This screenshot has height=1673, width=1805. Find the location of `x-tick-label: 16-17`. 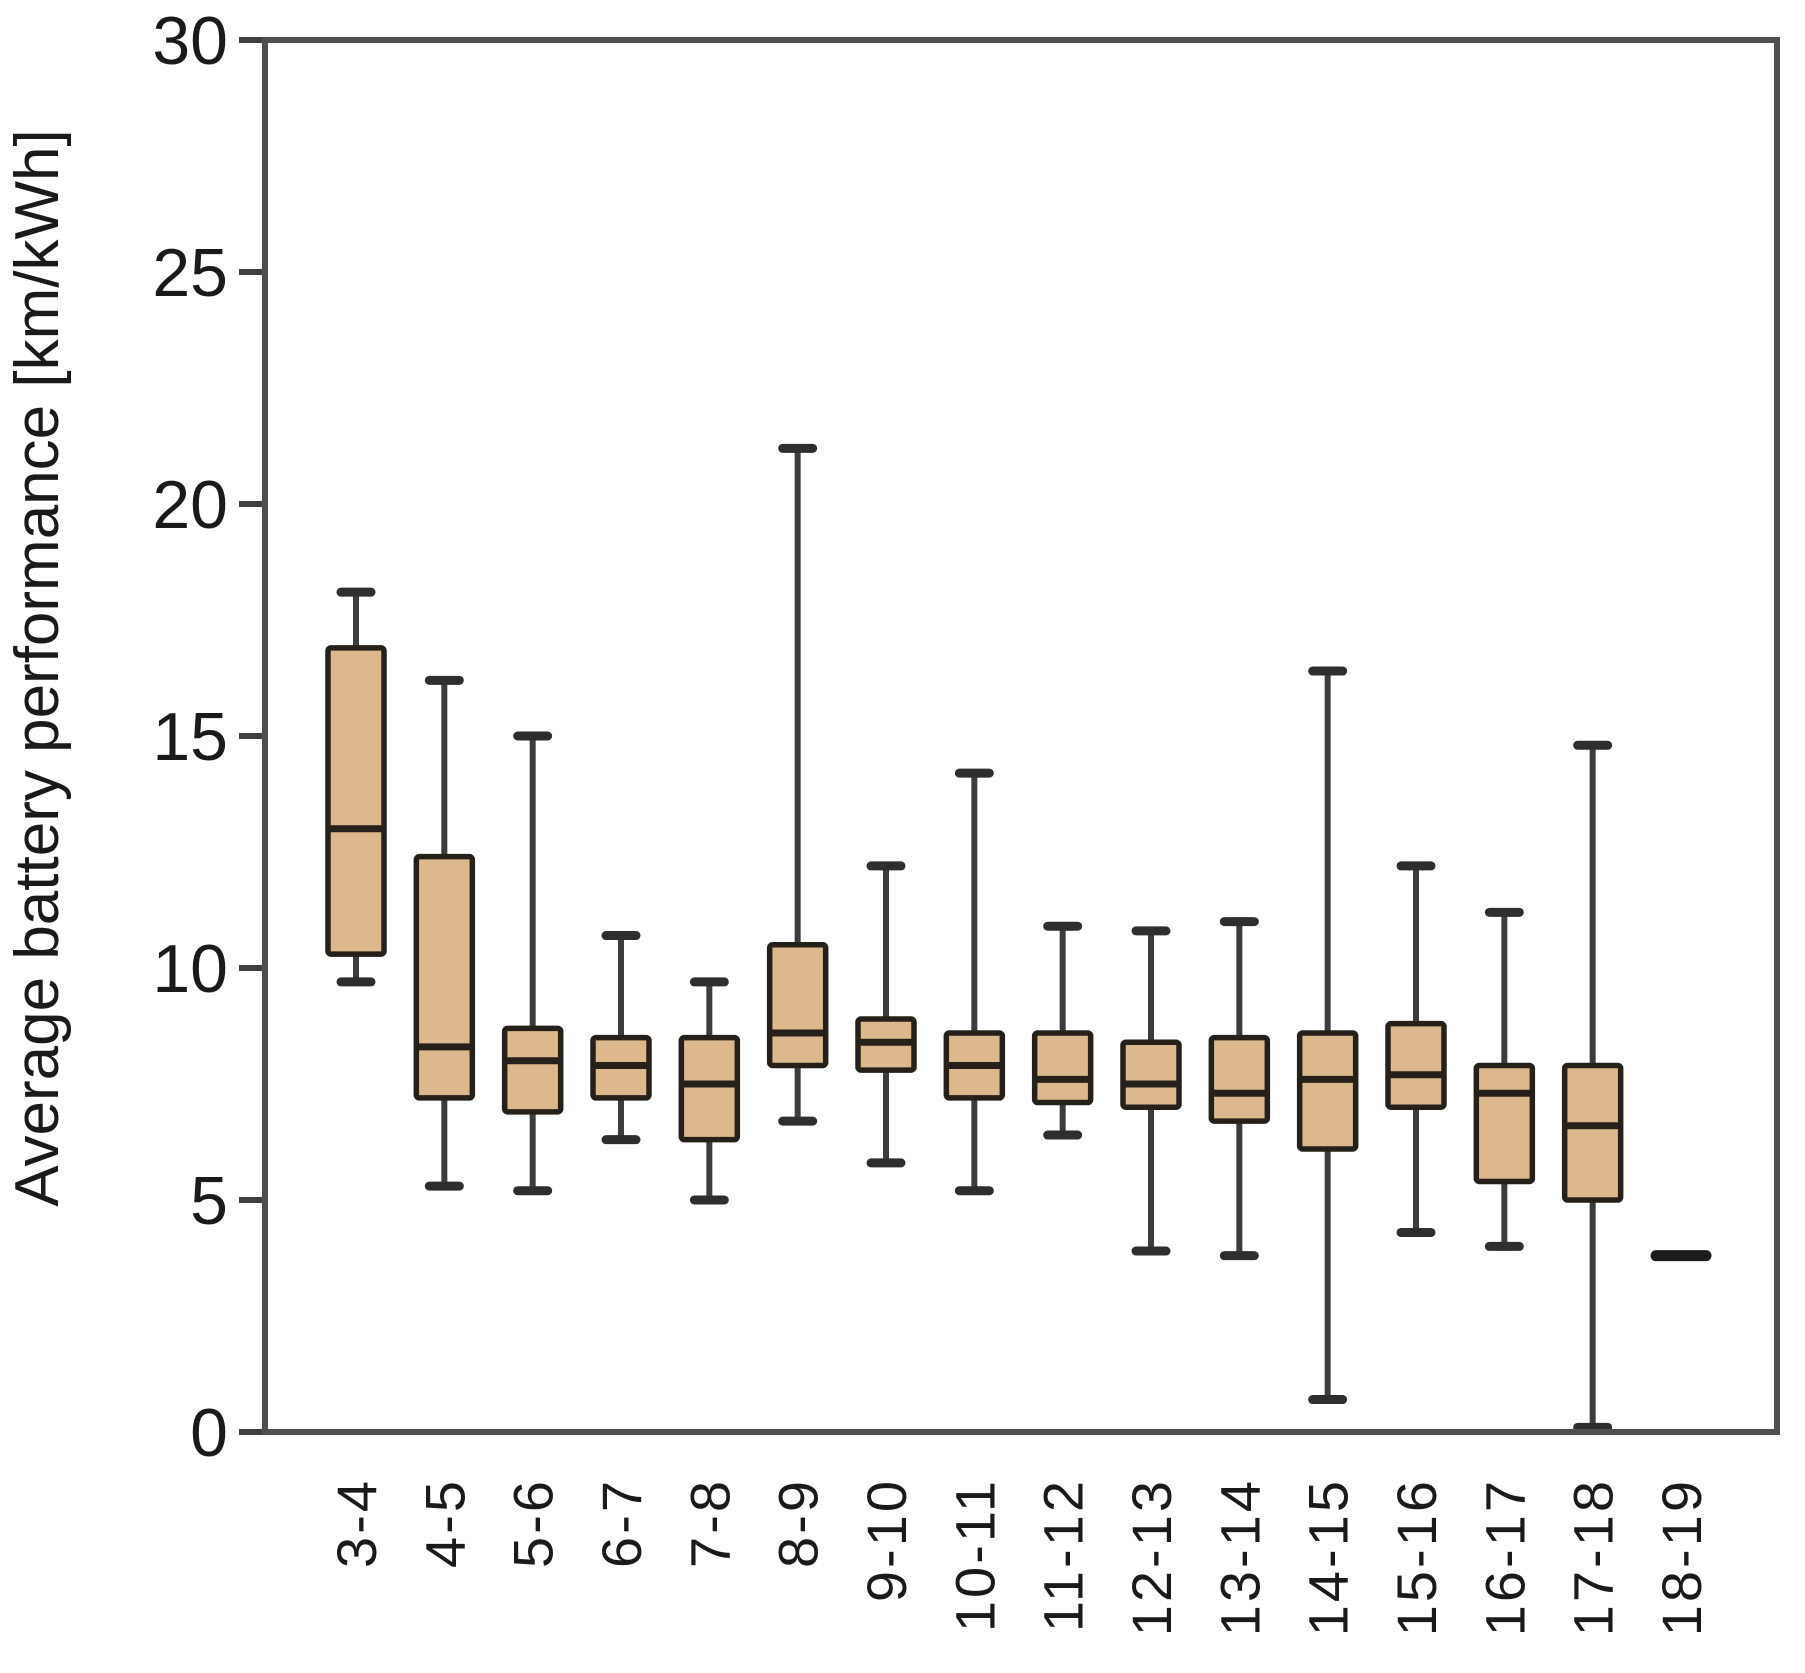

x-tick-label: 16-17 is located at coordinates (1504, 1557).